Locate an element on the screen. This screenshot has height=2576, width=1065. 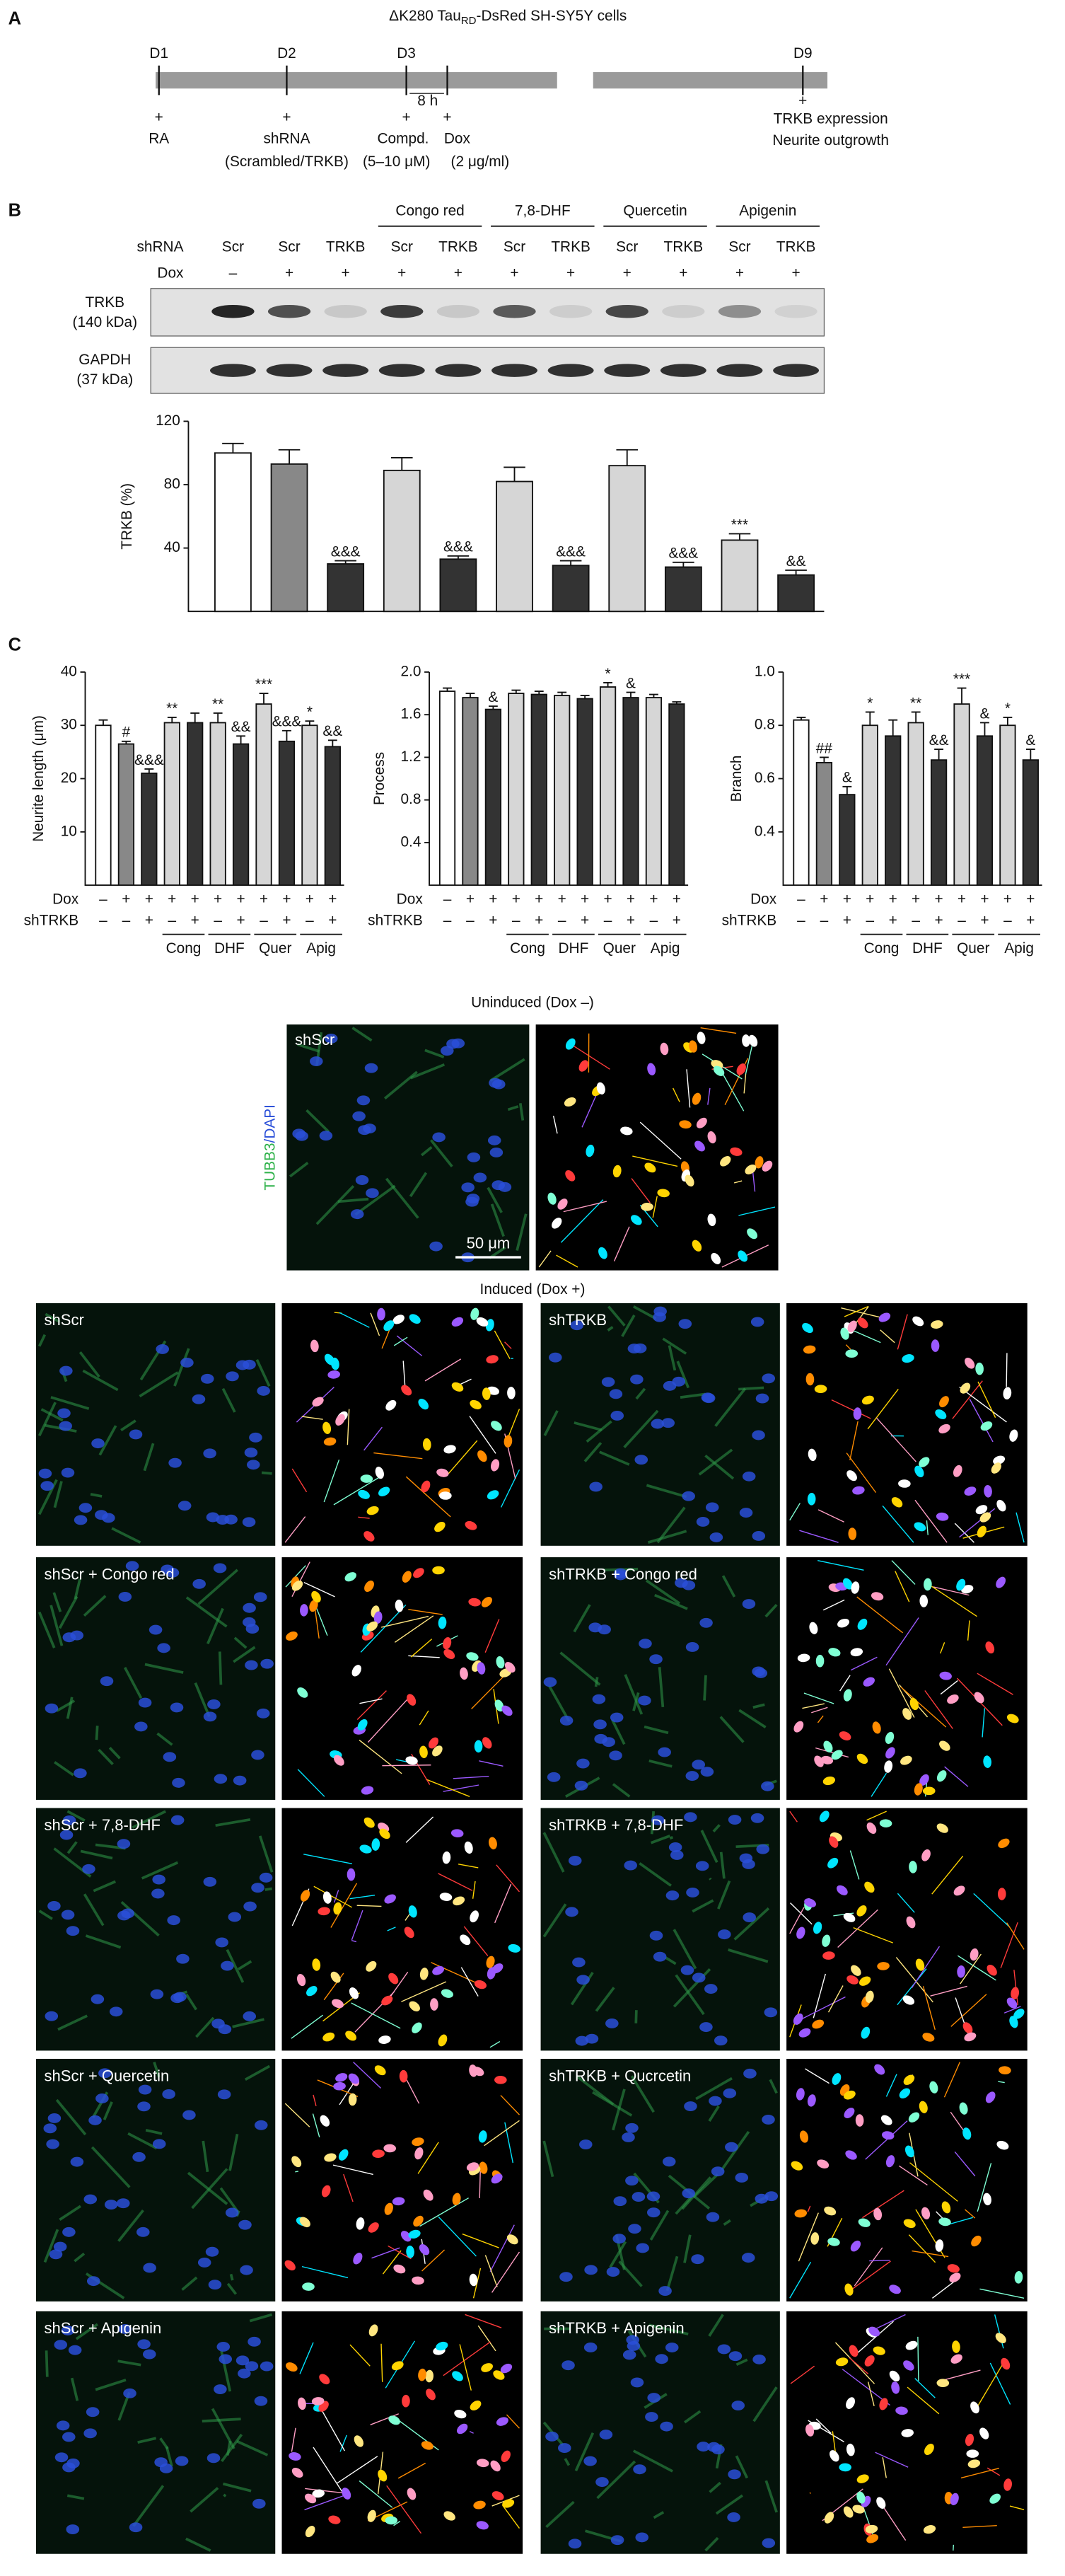
title-subscript: RD is located at coordinates (469, 21).